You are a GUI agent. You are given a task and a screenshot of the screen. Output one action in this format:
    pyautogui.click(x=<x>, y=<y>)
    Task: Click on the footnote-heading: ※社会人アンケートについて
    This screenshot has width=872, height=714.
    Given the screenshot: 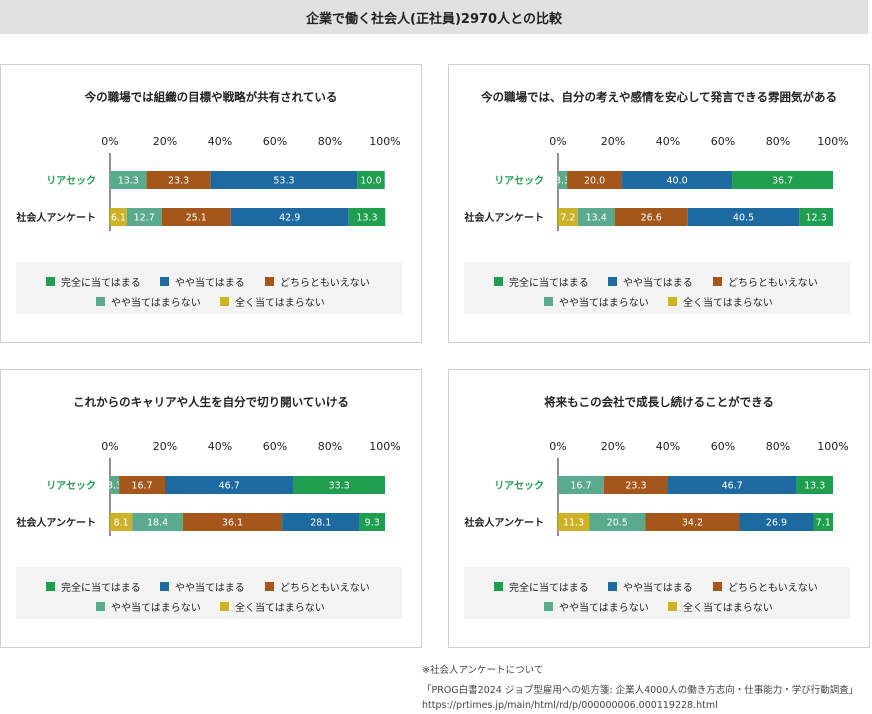 What is the action you would take?
    pyautogui.click(x=483, y=670)
    